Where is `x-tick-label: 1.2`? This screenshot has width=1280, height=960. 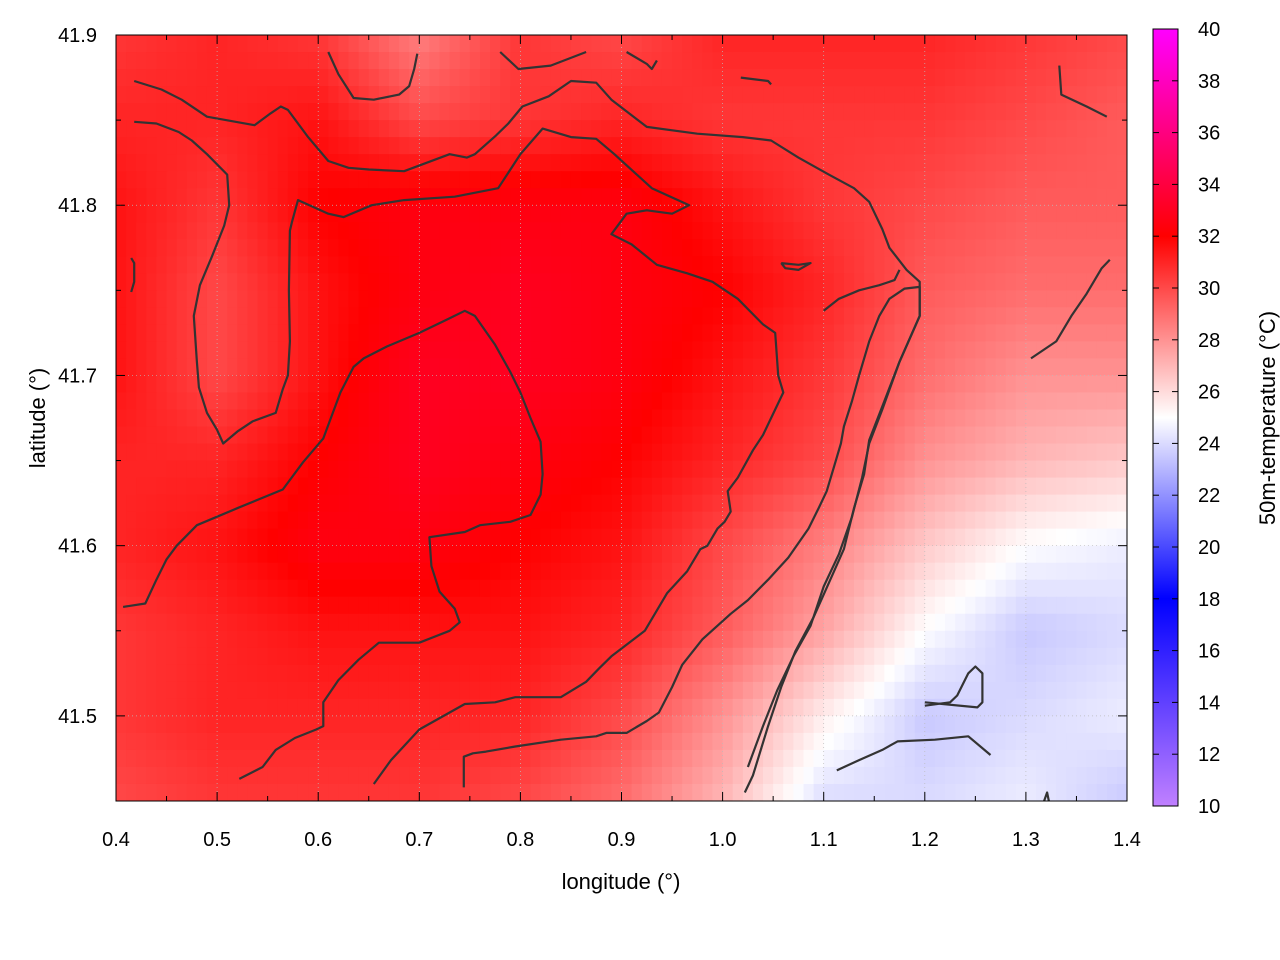 x-tick-label: 1.2 is located at coordinates (925, 840).